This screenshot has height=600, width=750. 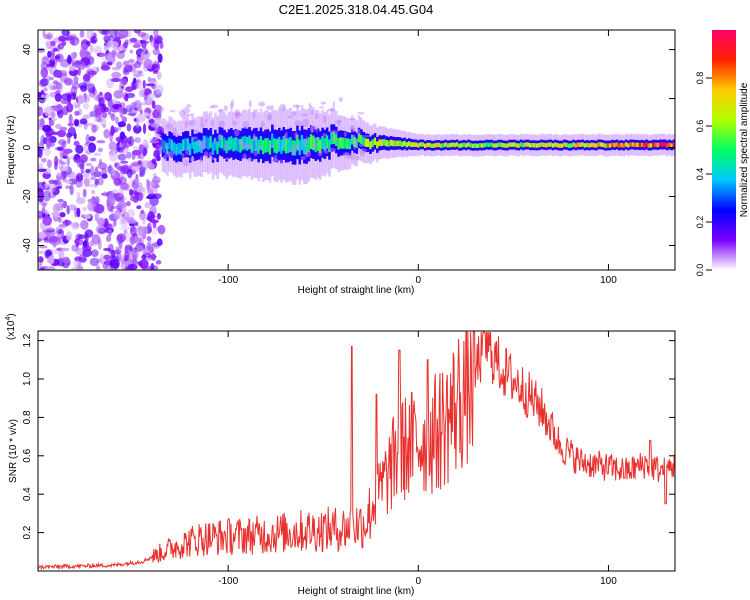 What do you see at coordinates (27, 340) in the screenshot?
I see `y-tick-label: 1.2` at bounding box center [27, 340].